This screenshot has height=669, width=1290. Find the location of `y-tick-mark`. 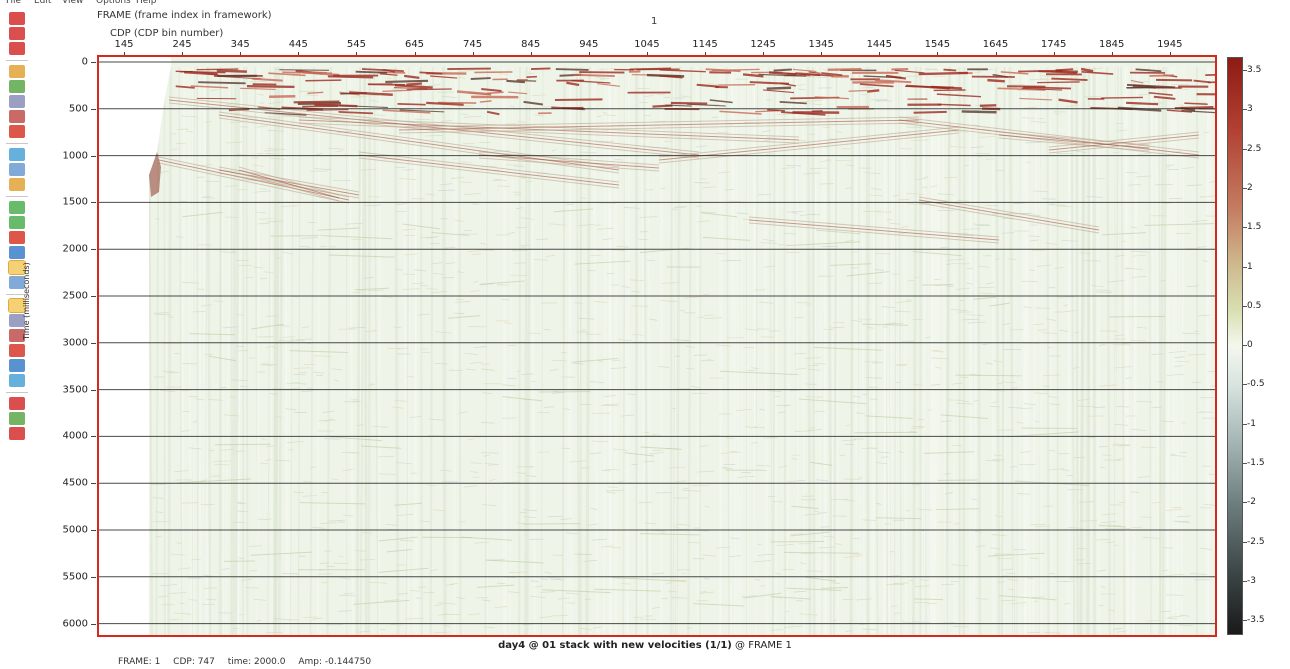

y-tick-mark is located at coordinates (93, 390).